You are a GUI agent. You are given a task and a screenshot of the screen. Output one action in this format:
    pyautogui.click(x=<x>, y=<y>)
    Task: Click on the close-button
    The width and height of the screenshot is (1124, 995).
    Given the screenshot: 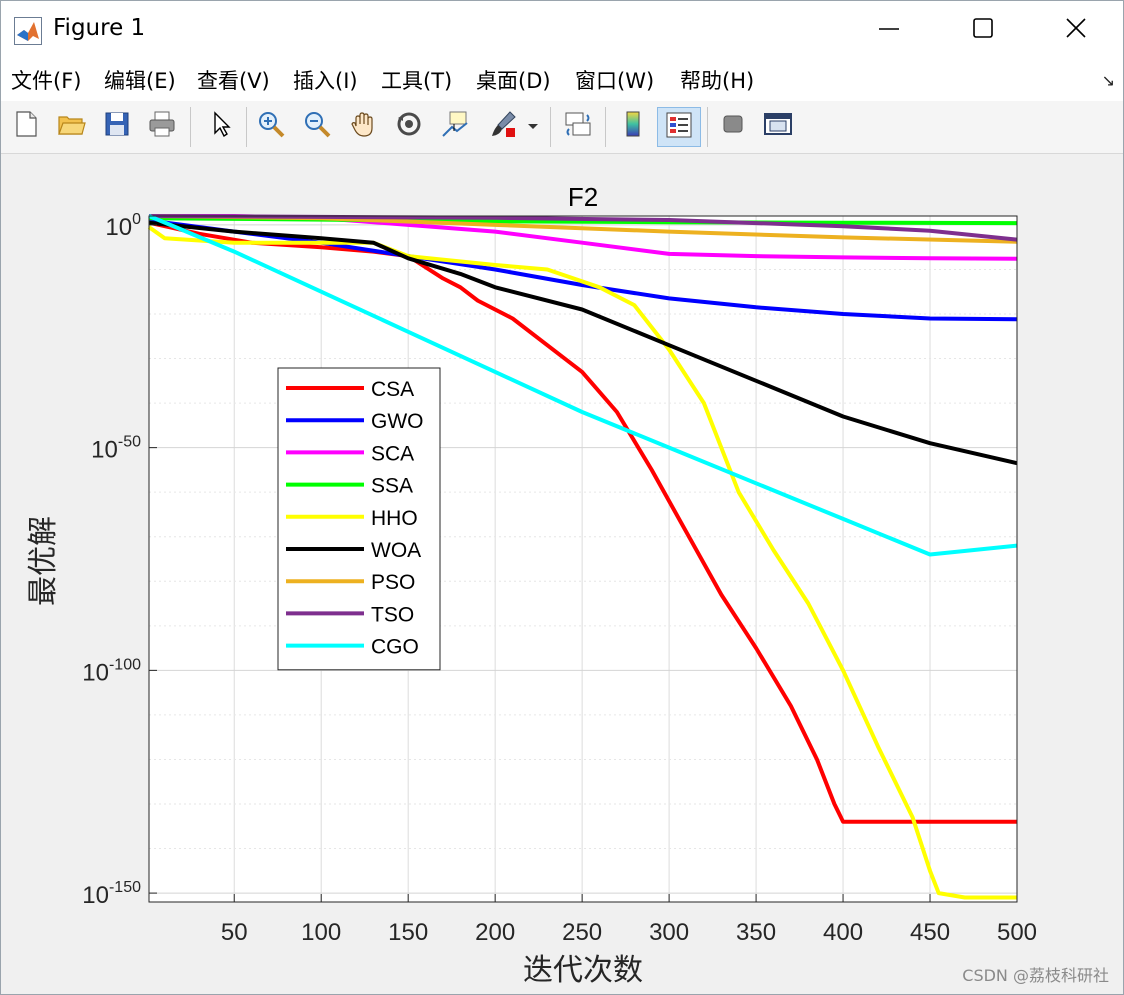 What is the action you would take?
    pyautogui.click(x=1076, y=30)
    